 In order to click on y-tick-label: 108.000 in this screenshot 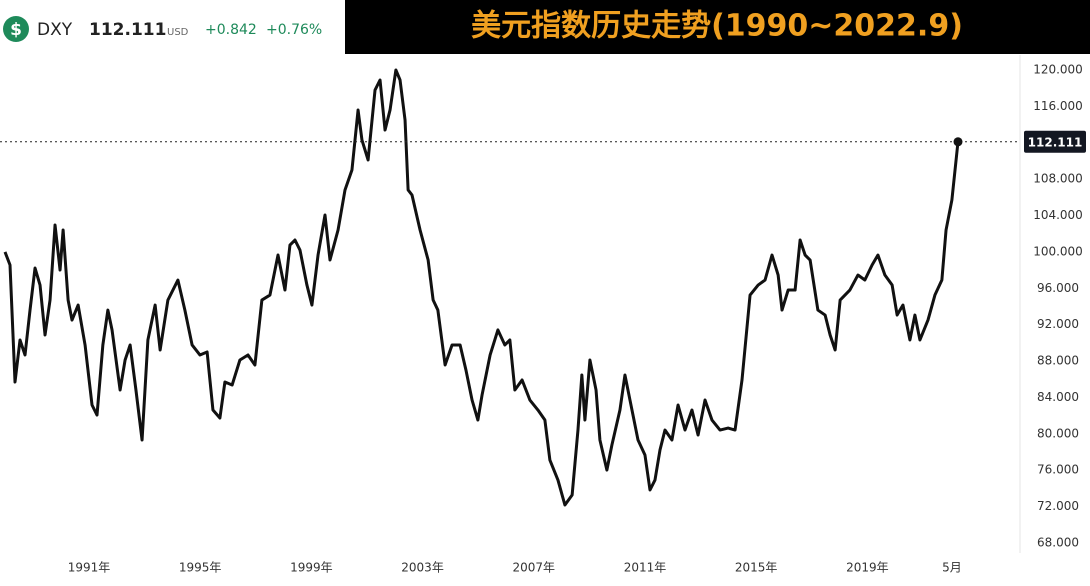, I will do `click(1058, 179)`.